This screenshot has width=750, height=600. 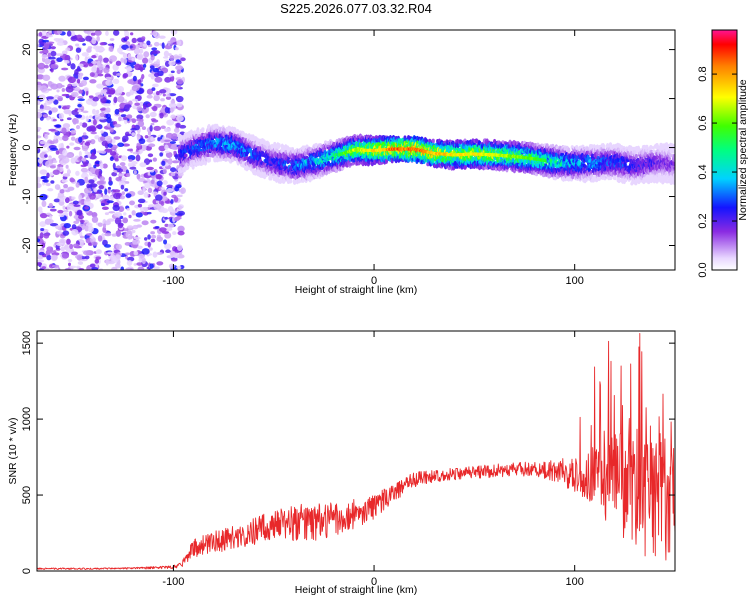 What do you see at coordinates (203, 130) in the screenshot?
I see `ridge-cell` at bounding box center [203, 130].